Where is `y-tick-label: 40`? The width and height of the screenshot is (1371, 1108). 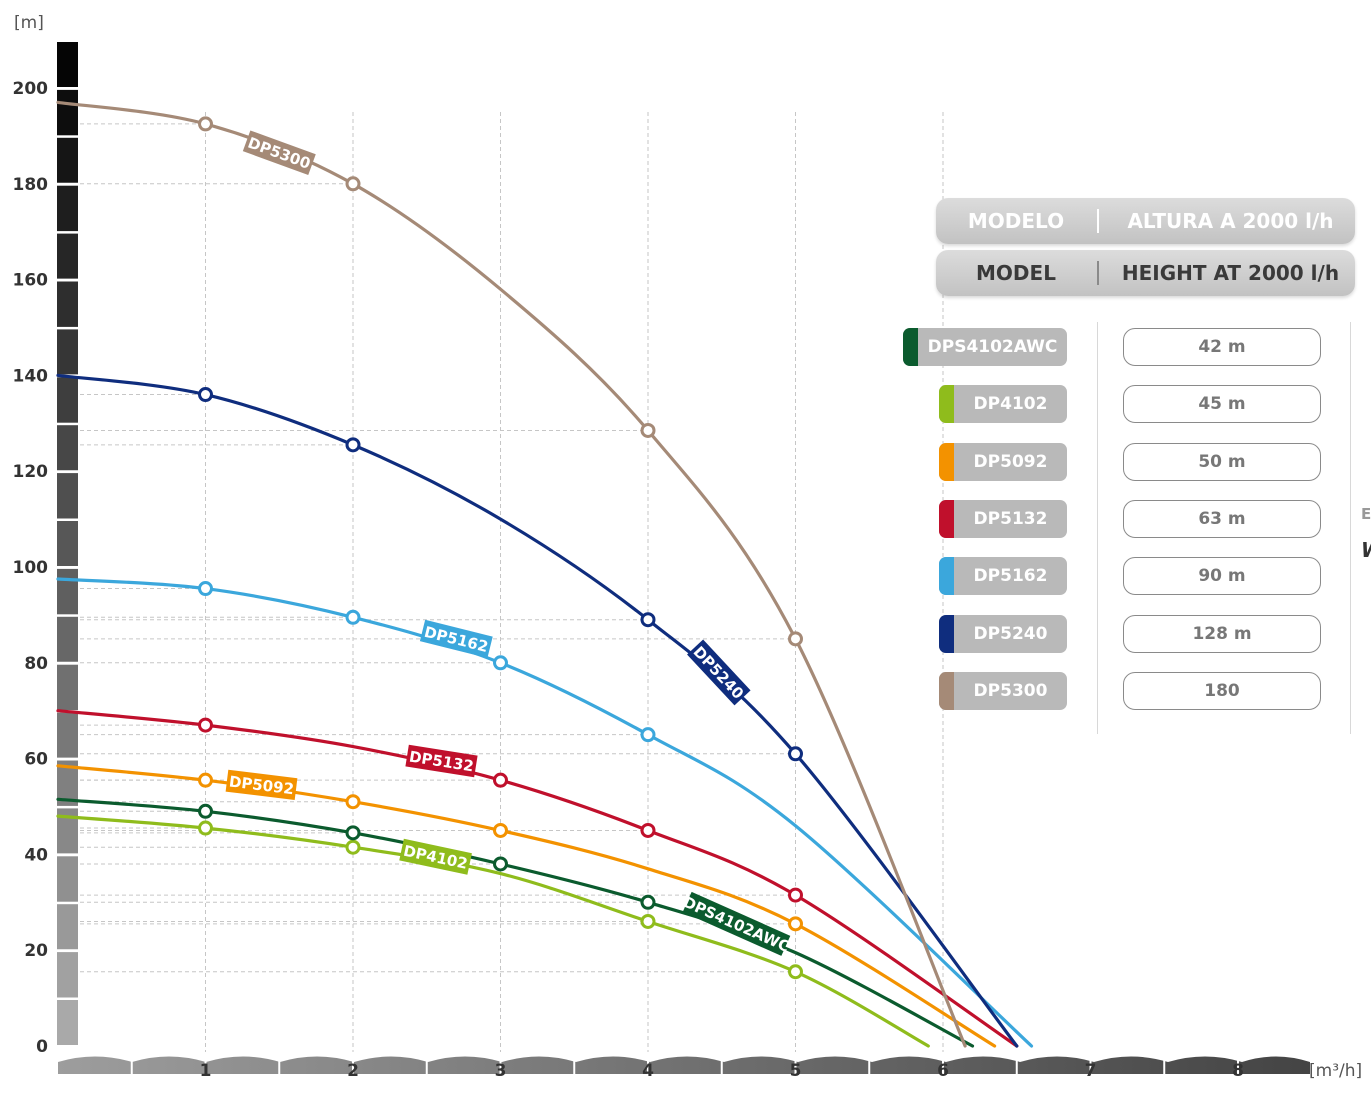 y-tick-label: 40 is located at coordinates (36, 855).